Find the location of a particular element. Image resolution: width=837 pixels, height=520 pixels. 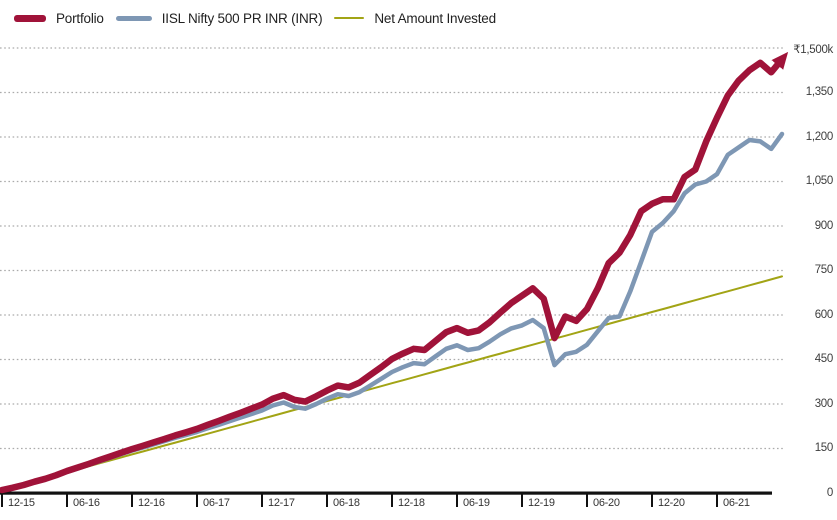

x-axis-label-06-20: 06-20 is located at coordinates (606, 503).